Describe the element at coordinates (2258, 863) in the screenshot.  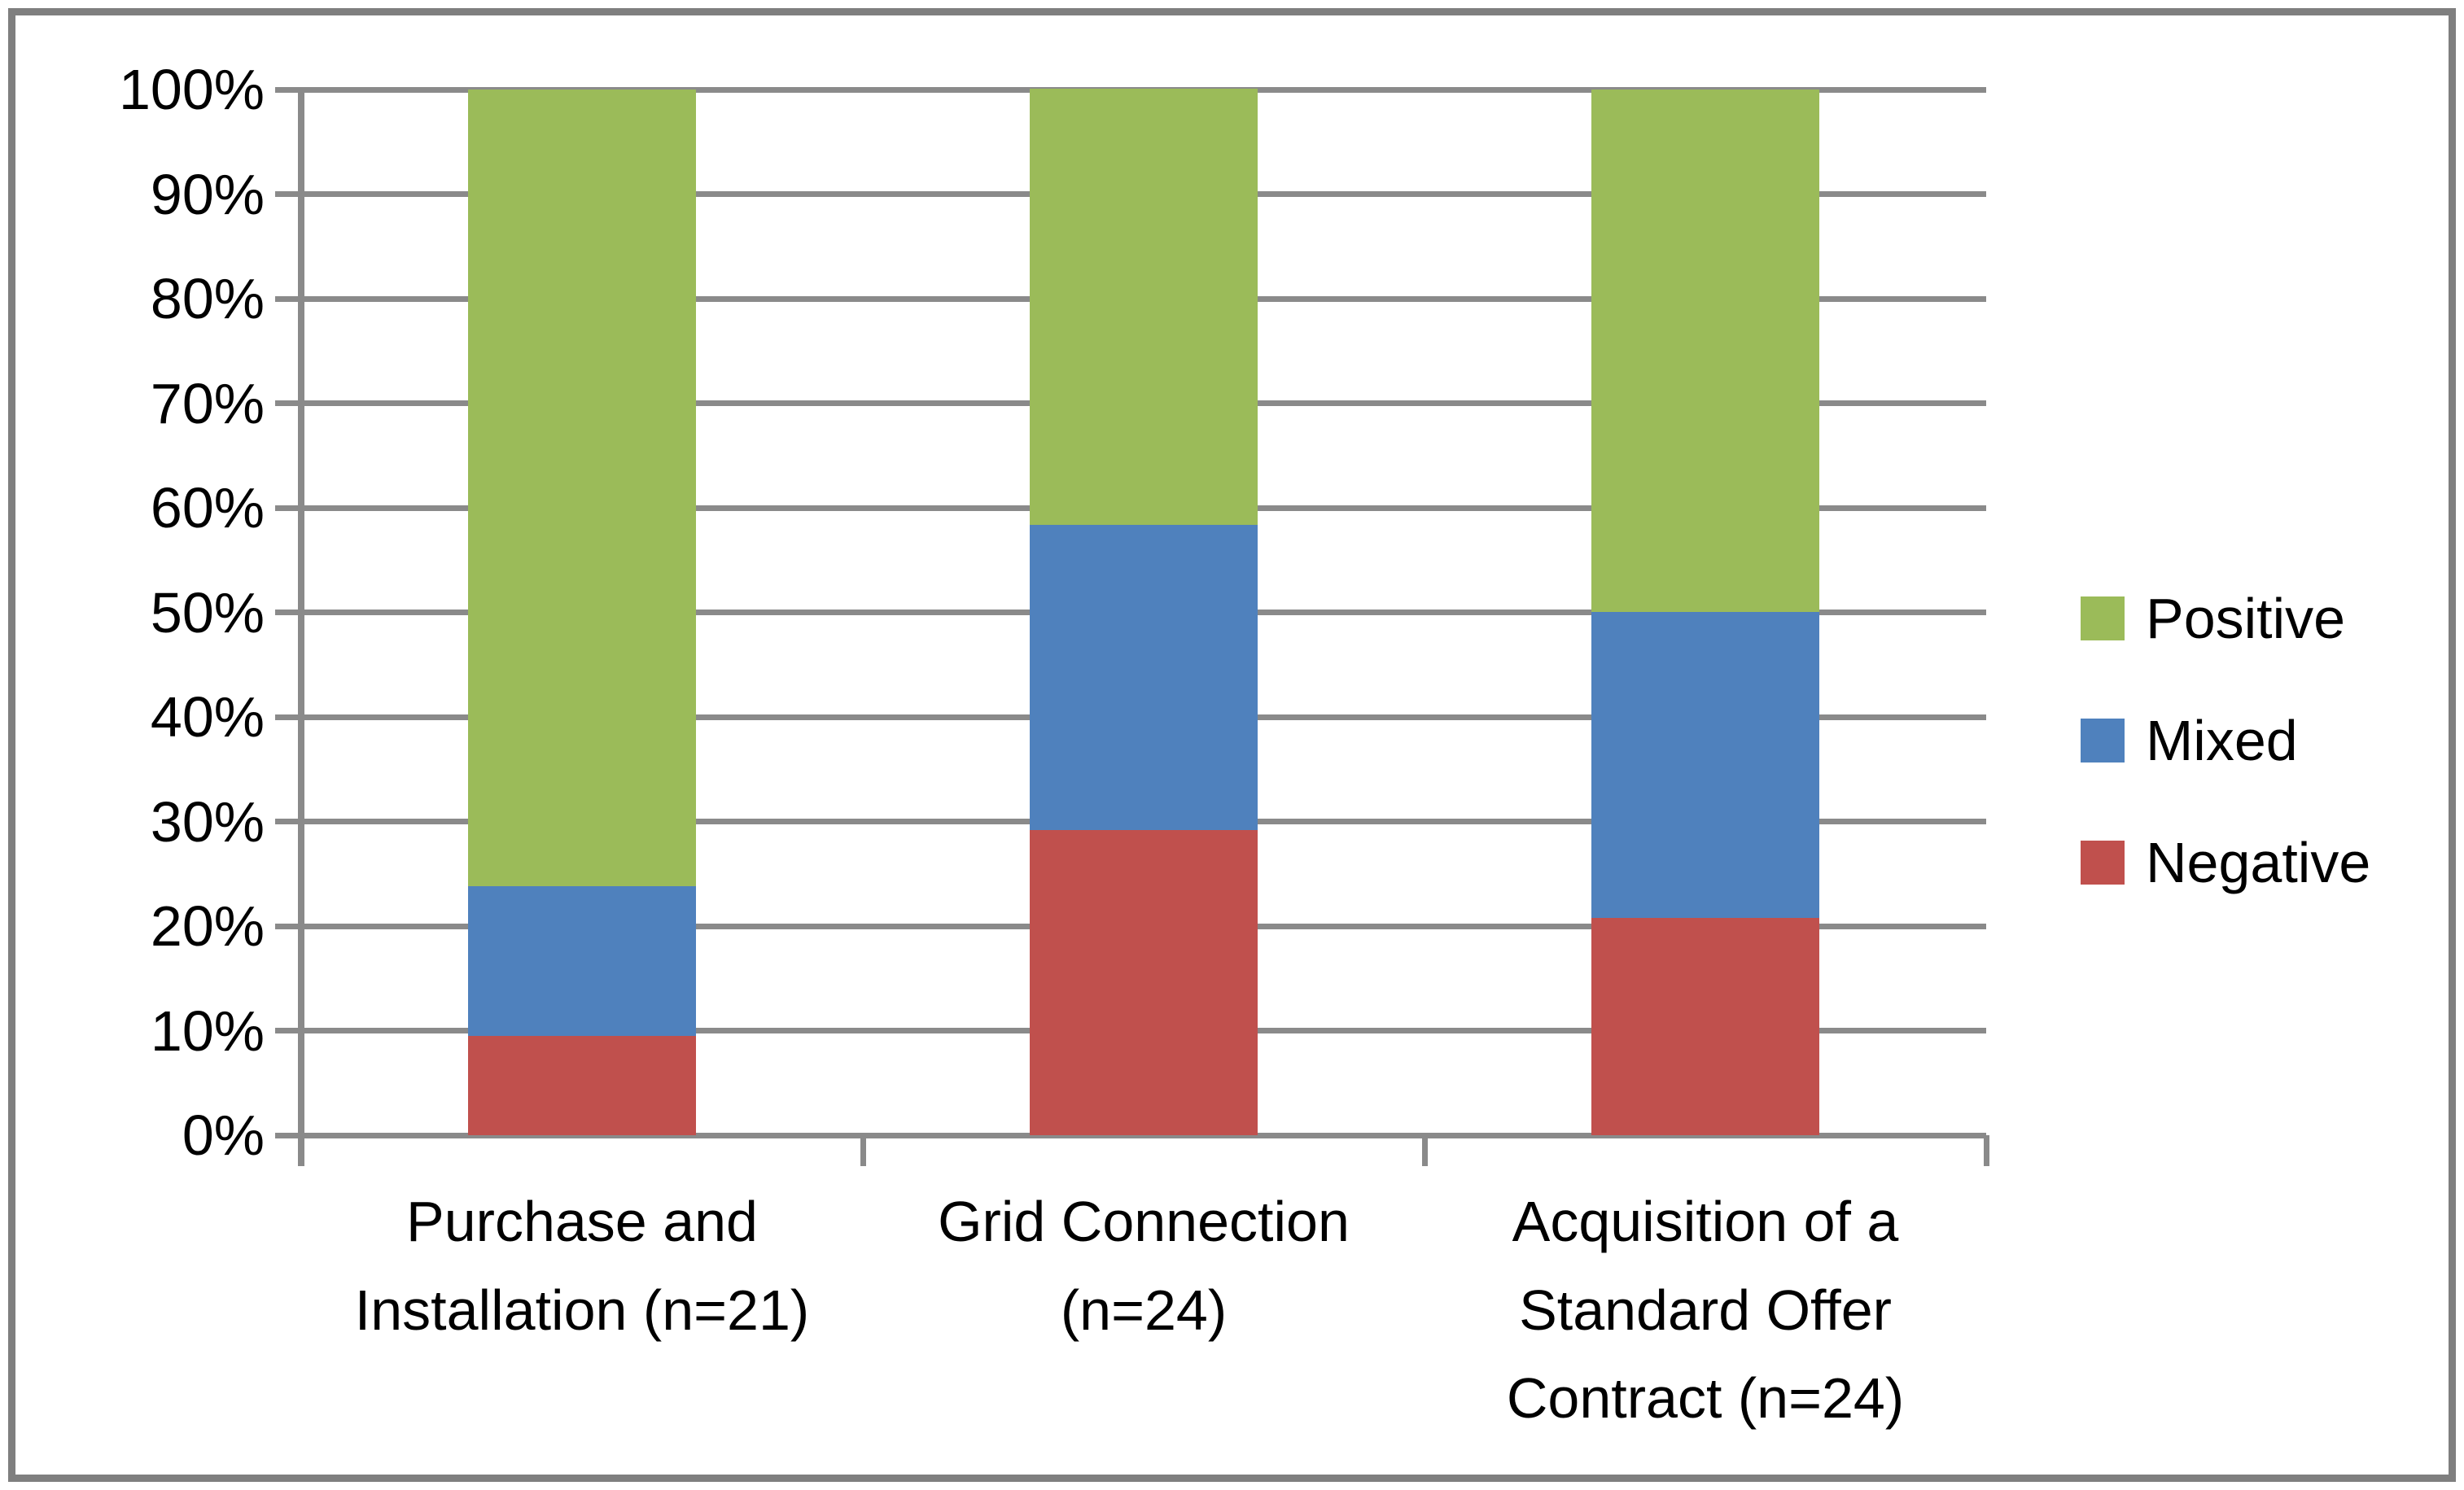
I see `legend-label: Negative` at that location.